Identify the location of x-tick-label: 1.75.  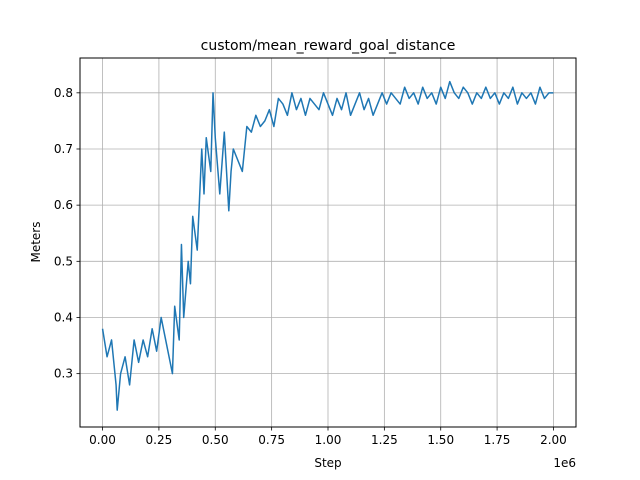
(497, 440).